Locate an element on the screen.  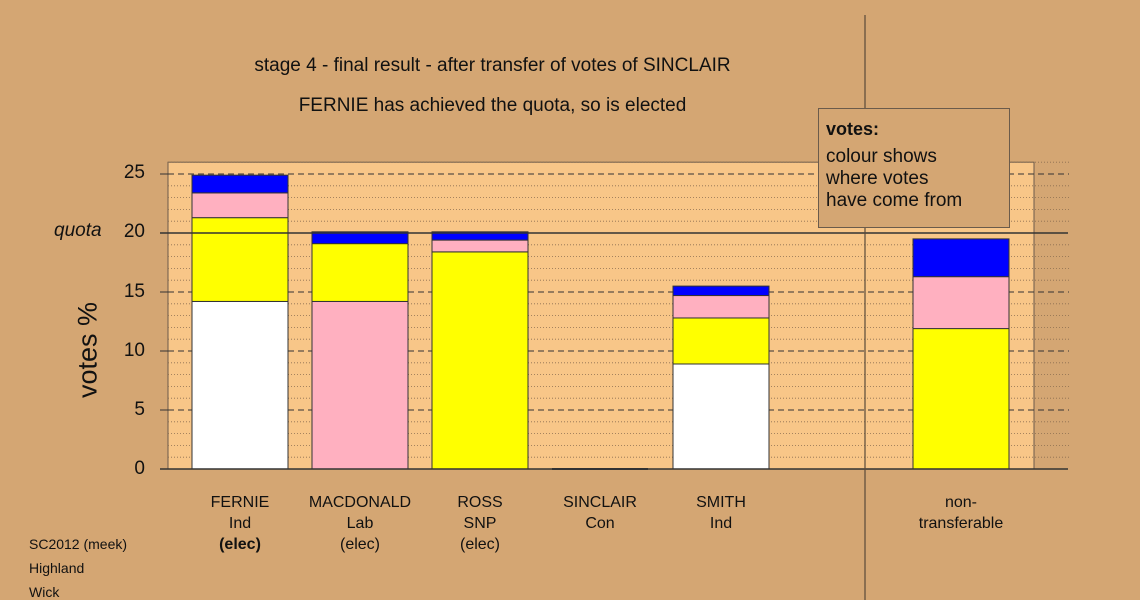
candidate-name: ROSS is located at coordinates (480, 502).